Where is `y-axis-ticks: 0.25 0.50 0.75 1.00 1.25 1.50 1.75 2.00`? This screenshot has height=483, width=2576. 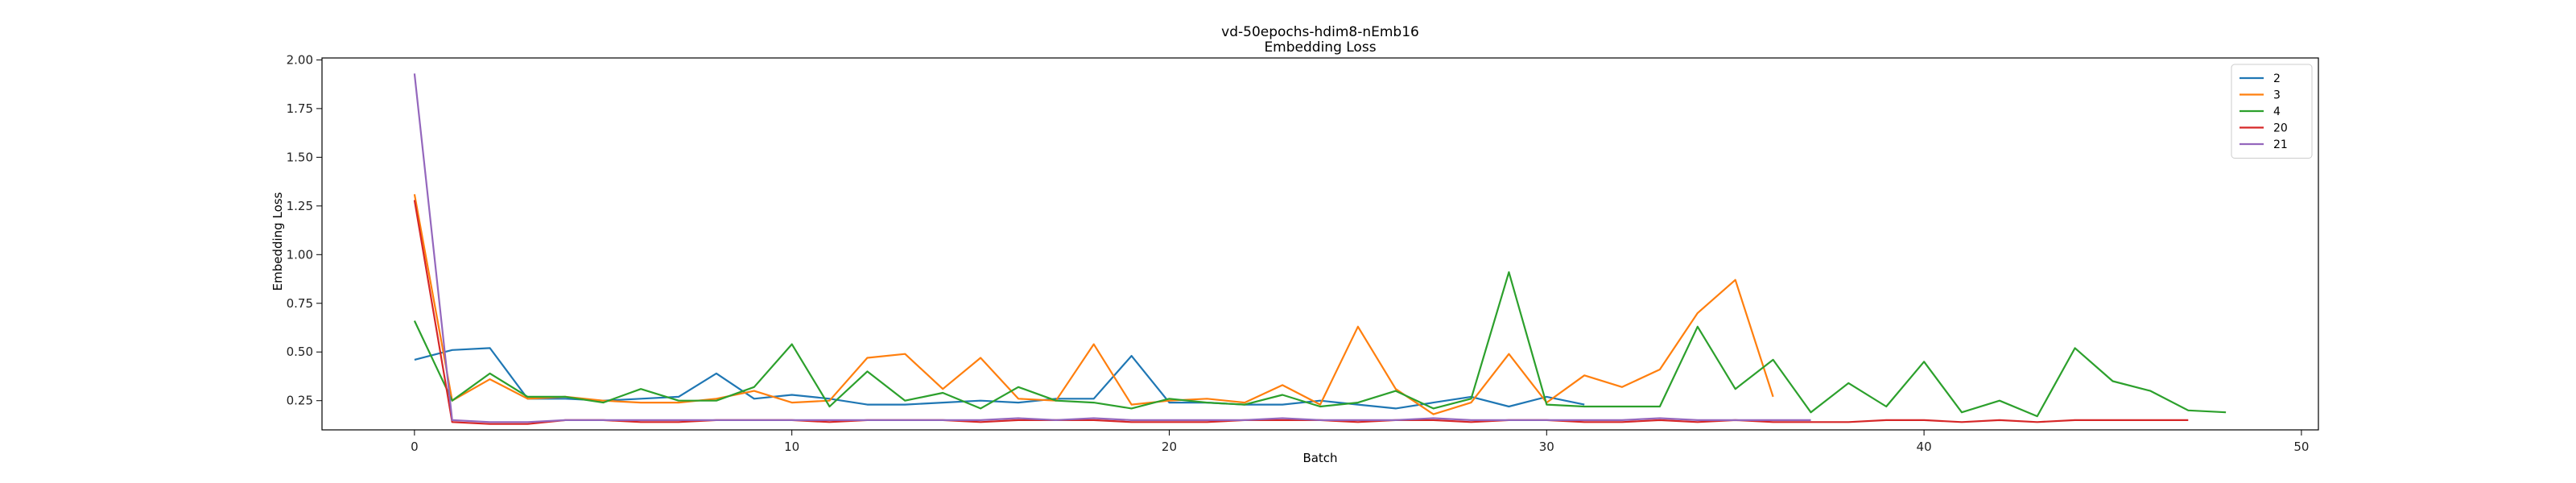
y-axis-ticks: 0.25 0.50 0.75 1.00 1.25 1.50 1.75 2.00 is located at coordinates (304, 230).